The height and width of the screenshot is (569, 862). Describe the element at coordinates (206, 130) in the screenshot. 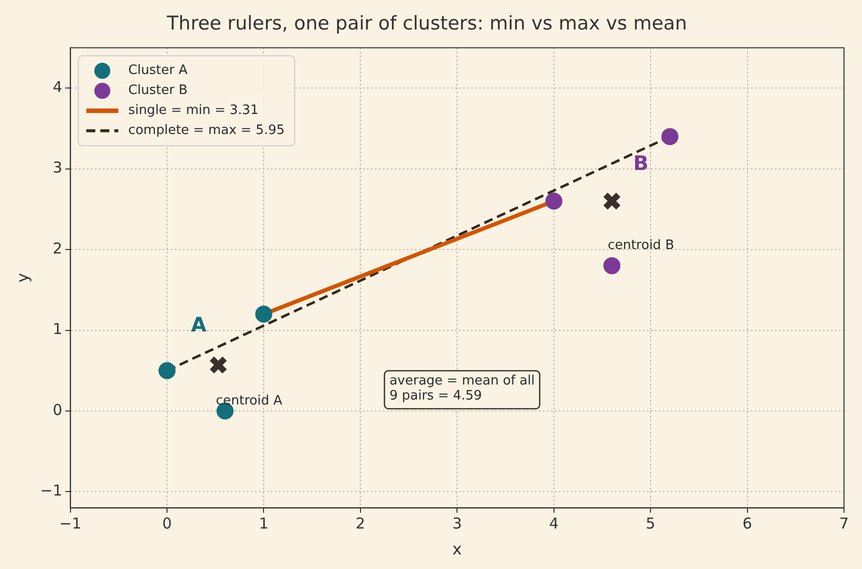

I see `legend-label: complete = max = 5.95` at that location.